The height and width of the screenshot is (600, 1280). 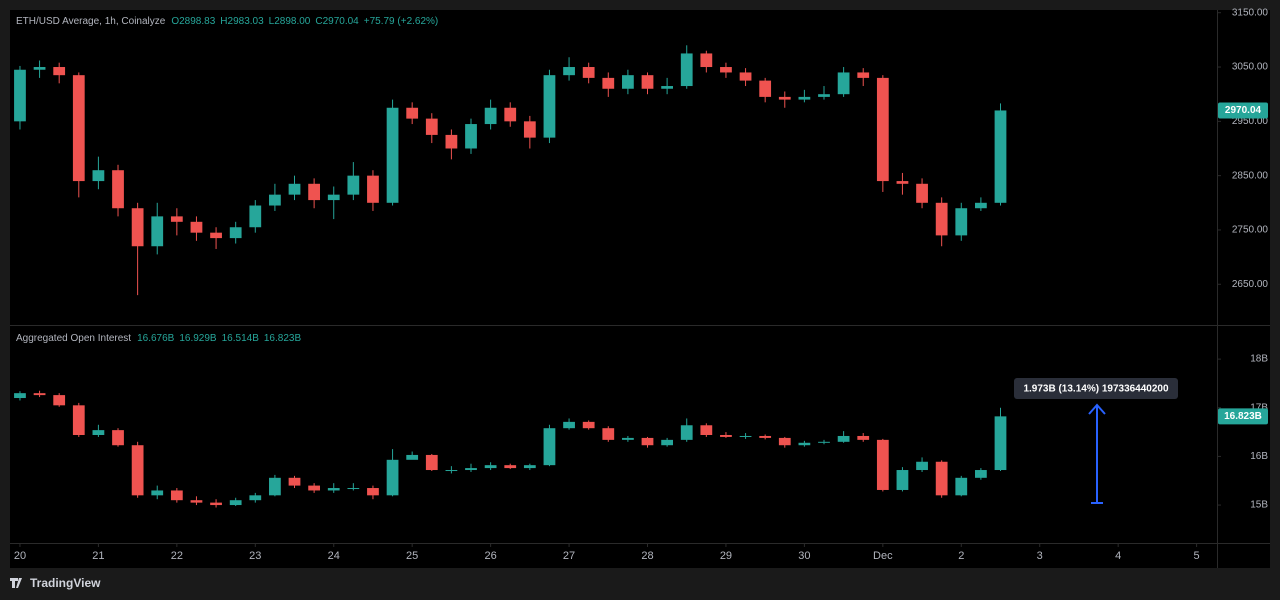 What do you see at coordinates (726, 556) in the screenshot?
I see `x-tick-label: 29` at bounding box center [726, 556].